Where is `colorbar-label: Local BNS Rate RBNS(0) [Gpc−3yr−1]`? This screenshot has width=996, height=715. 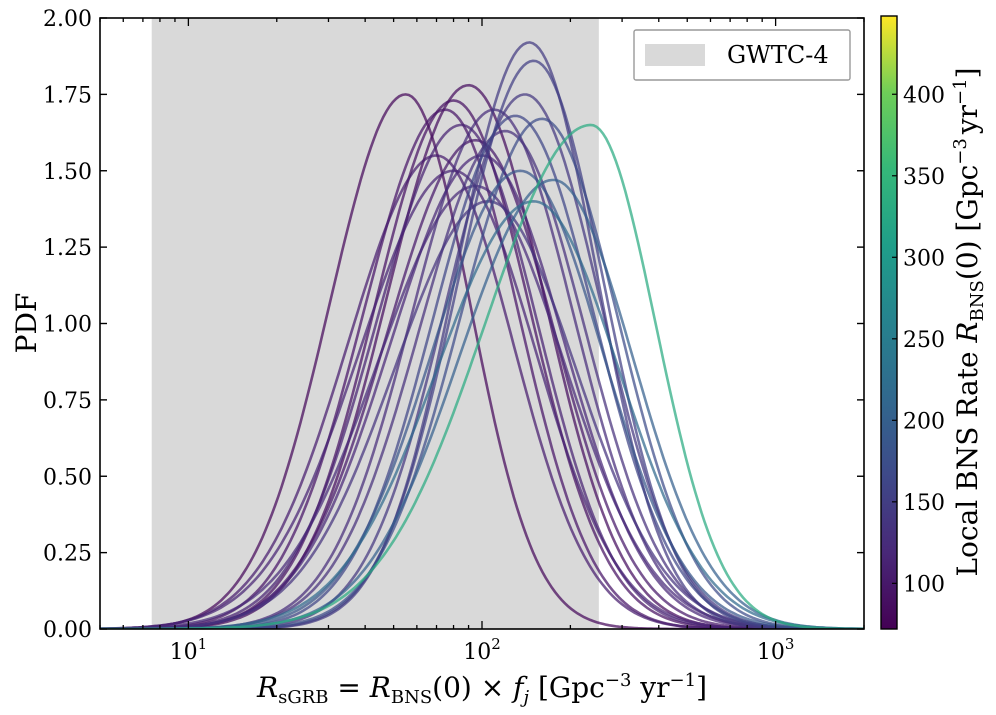 colorbar-label: Local BNS Rate RBNS(0) [Gpc−3yr−1] is located at coordinates (969, 321).